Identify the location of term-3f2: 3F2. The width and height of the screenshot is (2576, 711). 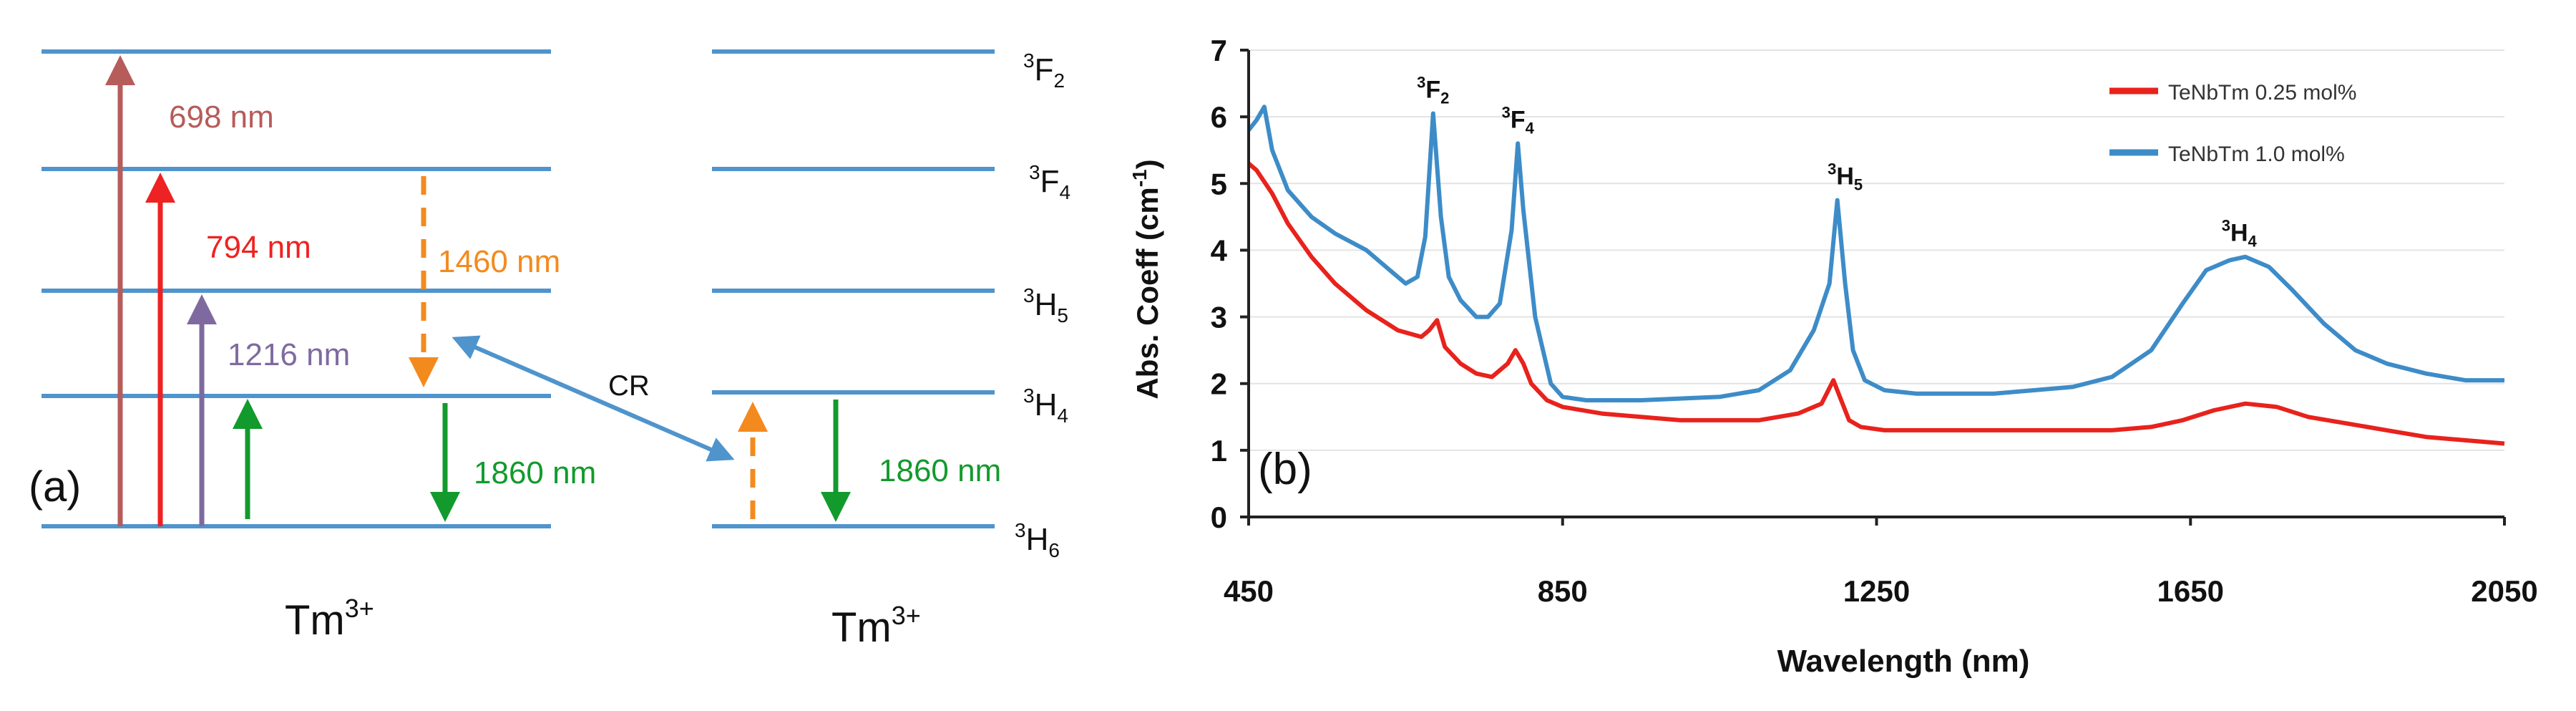
(1044, 70).